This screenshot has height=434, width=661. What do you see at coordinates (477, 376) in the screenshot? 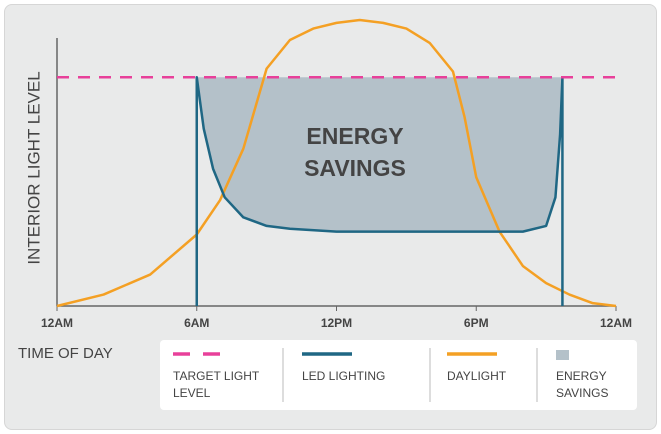
I see `legend-label: DAYLIGHT` at bounding box center [477, 376].